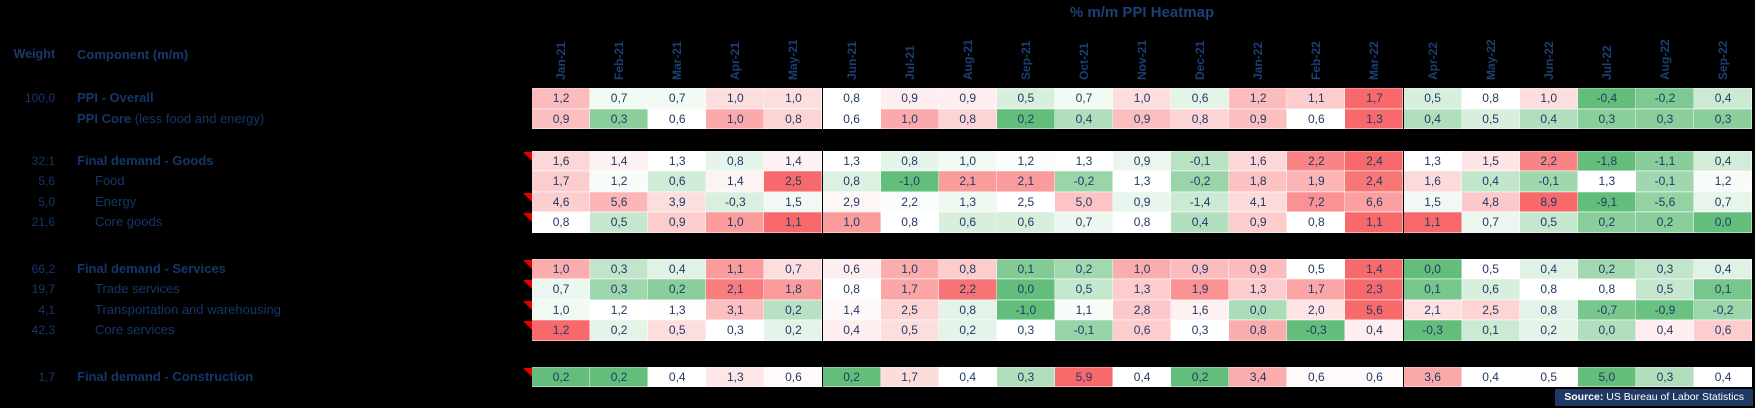 The image size is (1755, 408). I want to click on month-label: Feb-21, so click(619, 60).